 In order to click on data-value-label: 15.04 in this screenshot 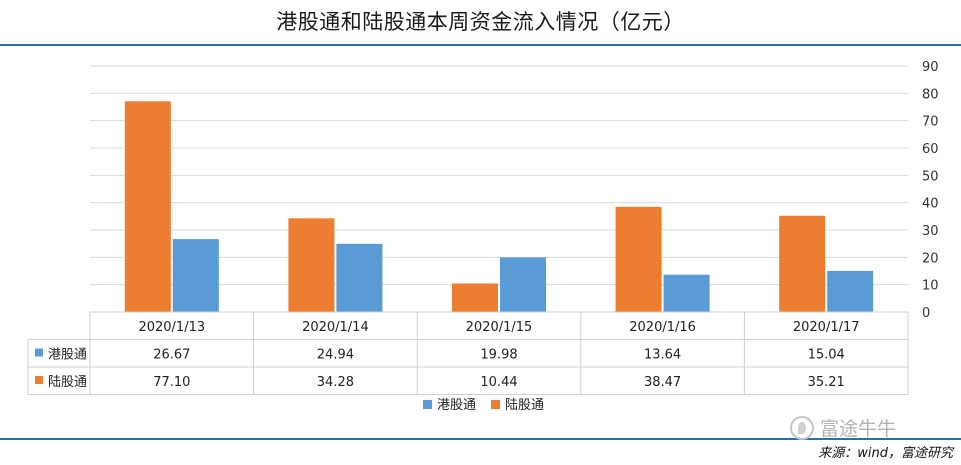, I will do `click(826, 355)`.